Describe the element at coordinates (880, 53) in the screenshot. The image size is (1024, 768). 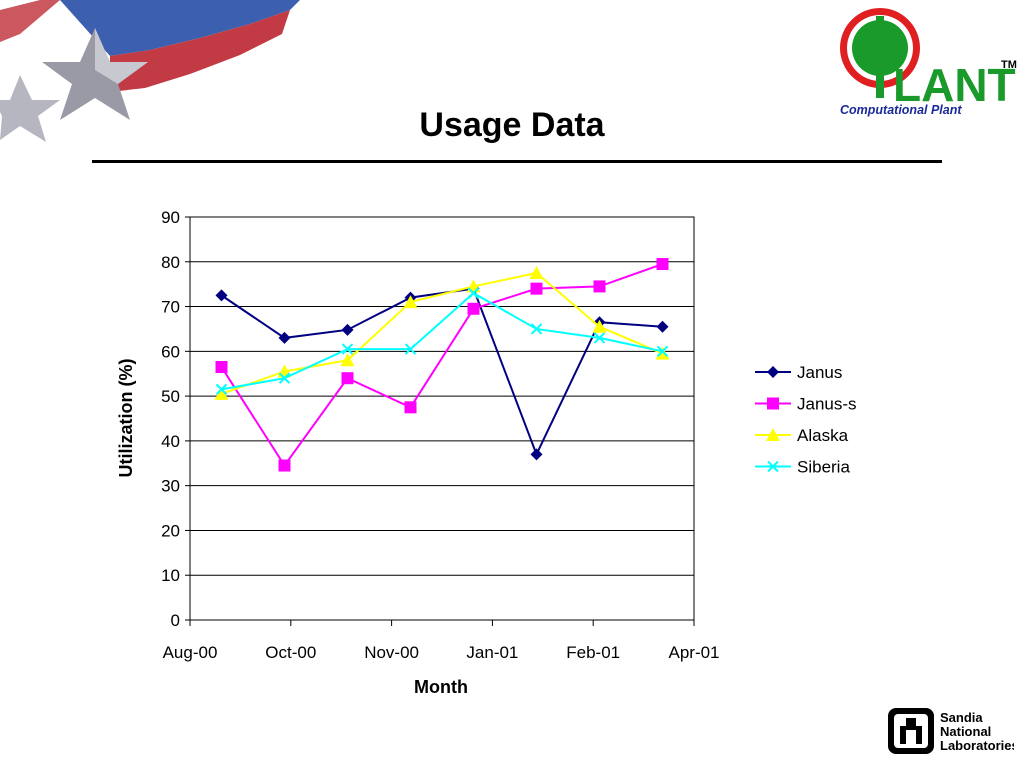
I see `sunflower-icon` at that location.